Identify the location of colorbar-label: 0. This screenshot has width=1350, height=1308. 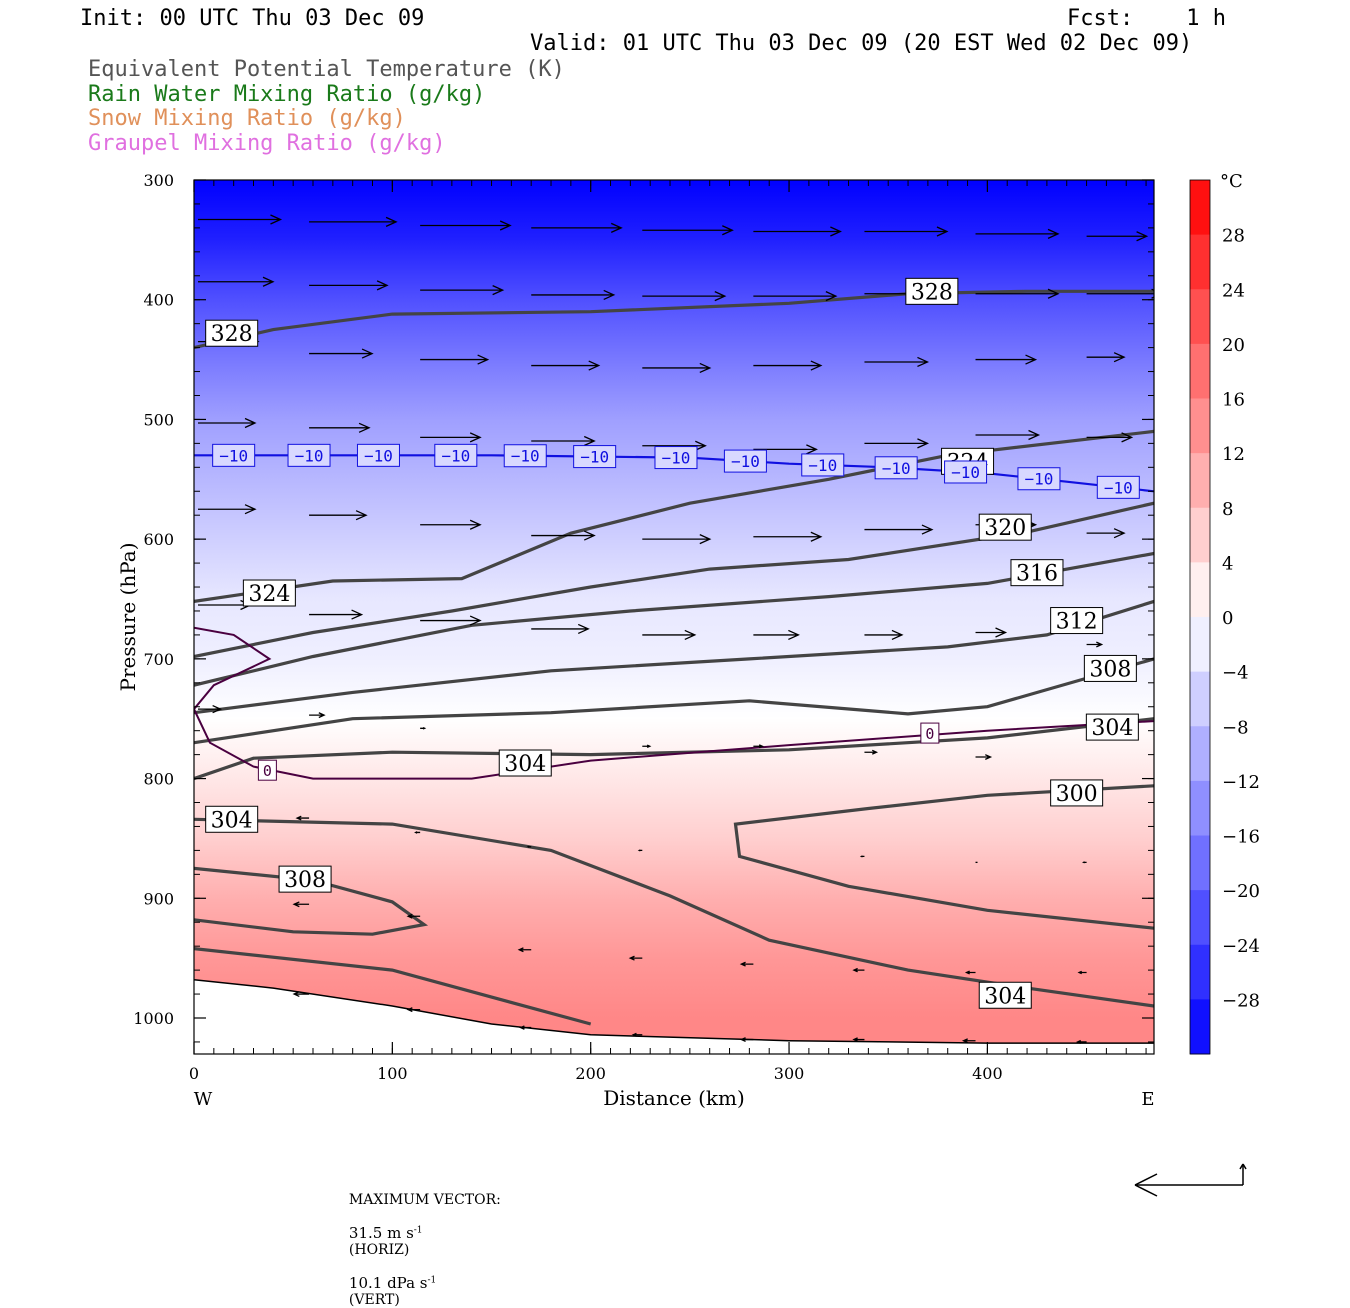
(1227, 618).